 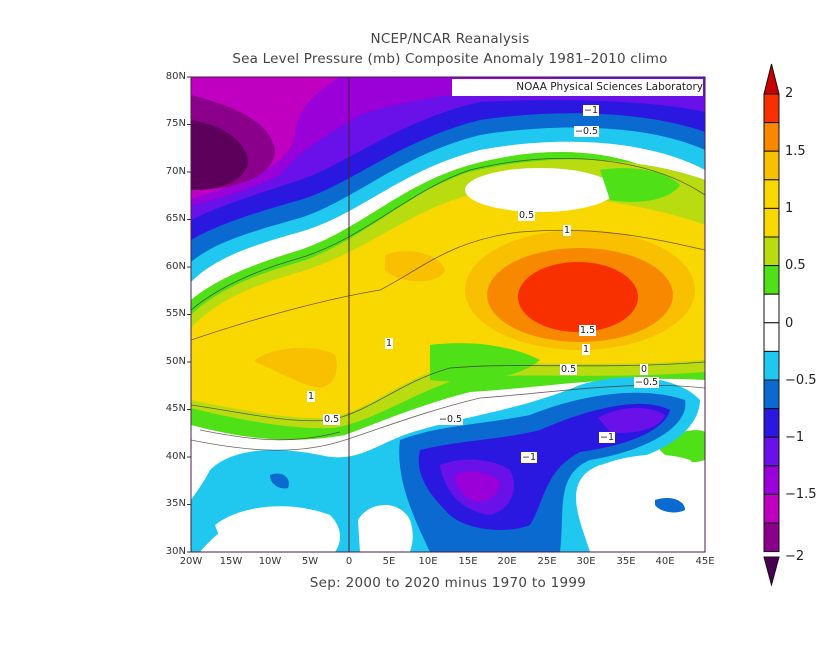 What do you see at coordinates (789, 323) in the screenshot?
I see `colorbar-label: 0` at bounding box center [789, 323].